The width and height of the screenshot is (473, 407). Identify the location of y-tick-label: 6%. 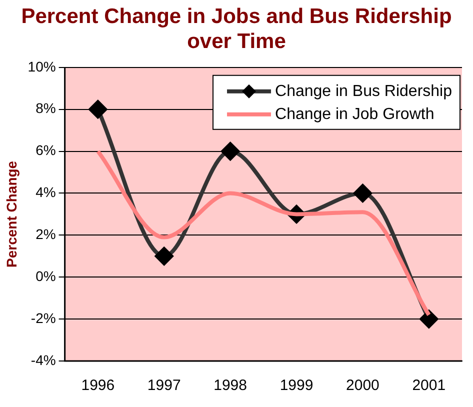
(46, 150).